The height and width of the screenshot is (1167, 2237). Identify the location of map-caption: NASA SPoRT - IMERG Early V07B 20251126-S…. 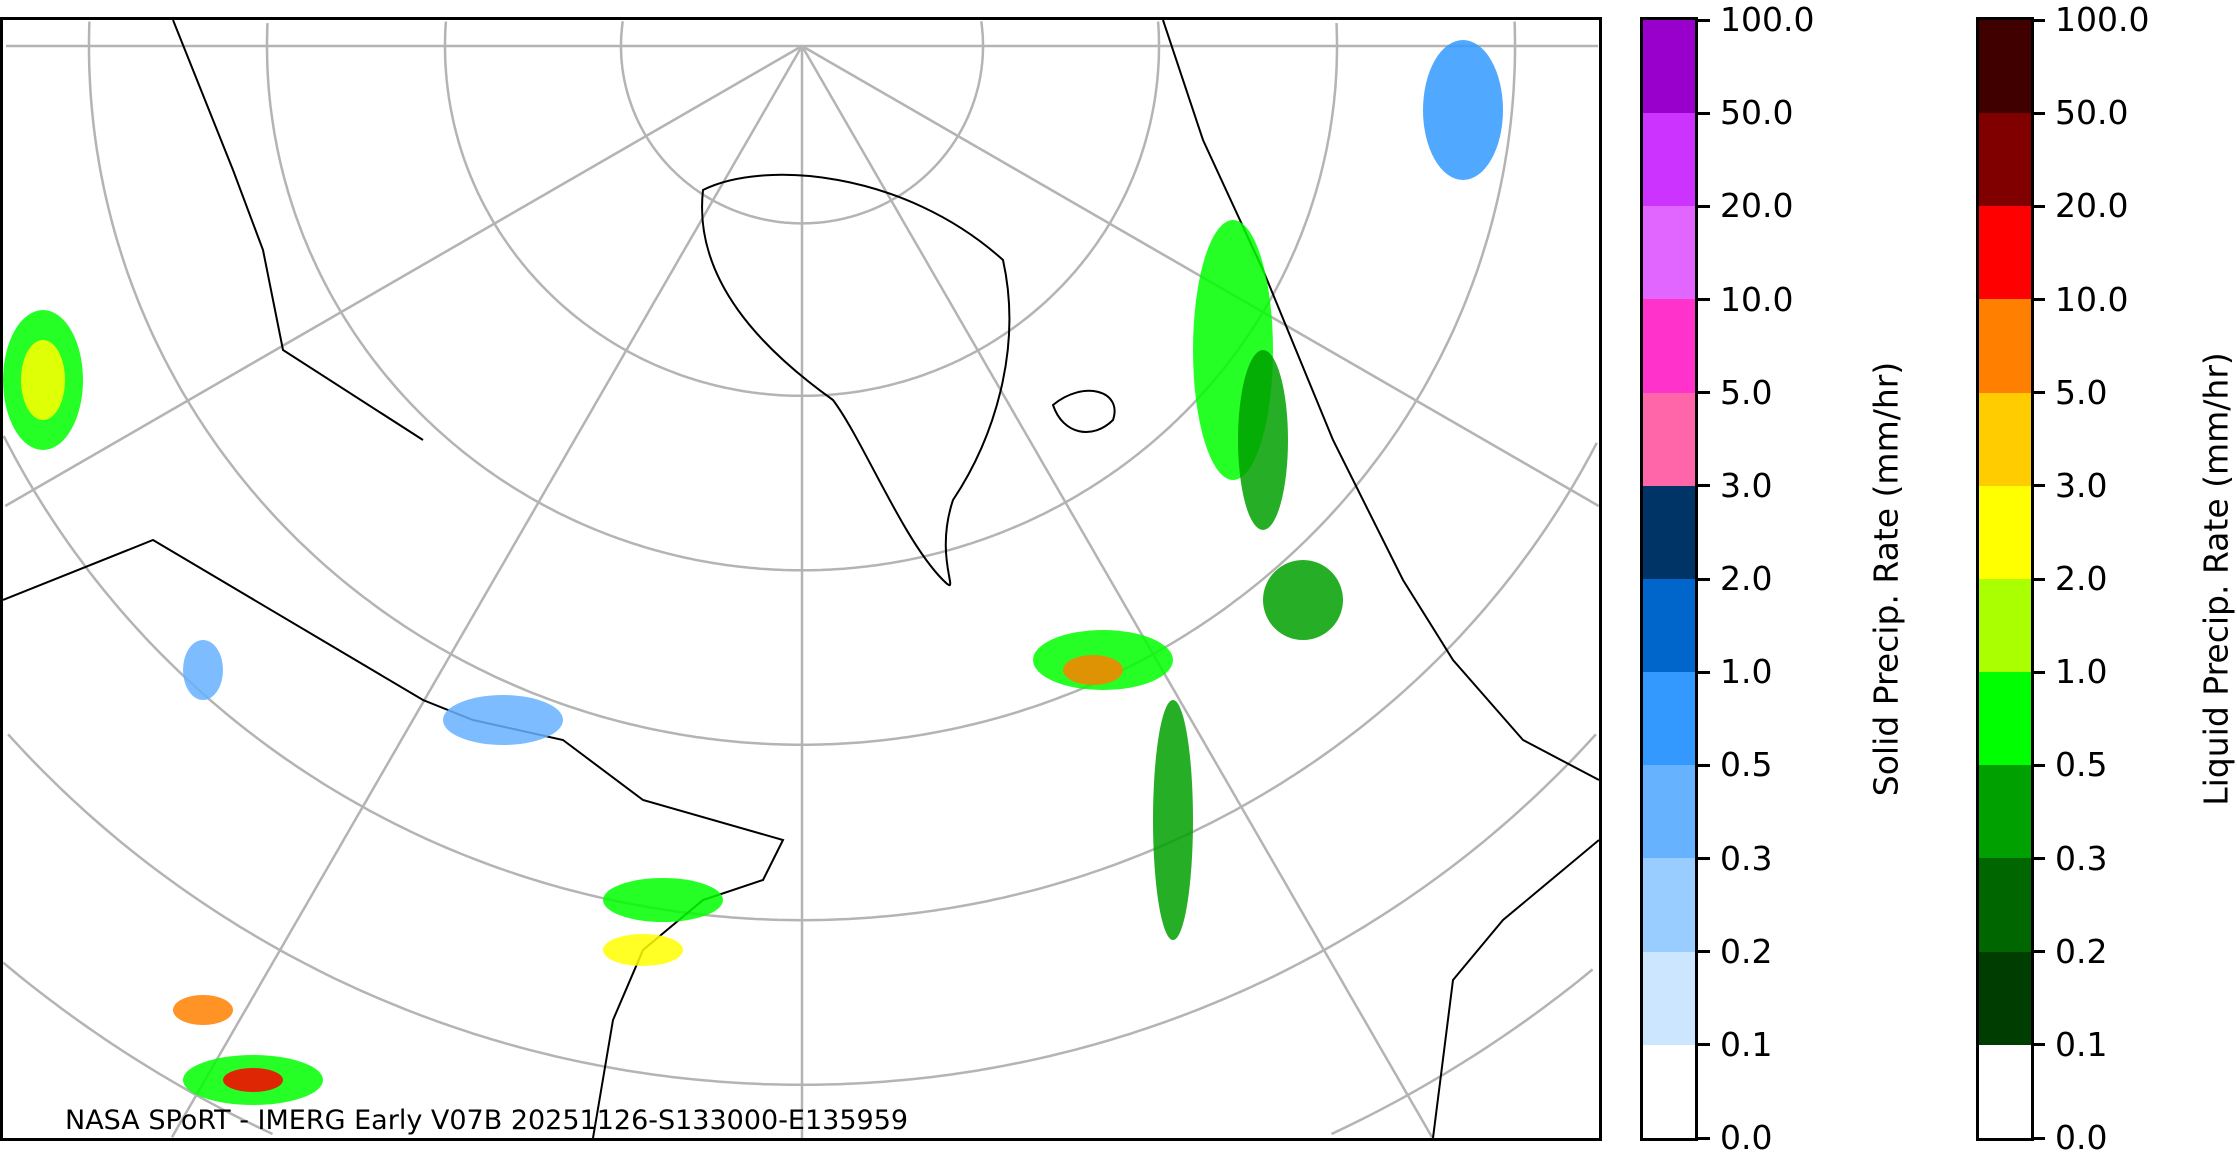
(487, 1120).